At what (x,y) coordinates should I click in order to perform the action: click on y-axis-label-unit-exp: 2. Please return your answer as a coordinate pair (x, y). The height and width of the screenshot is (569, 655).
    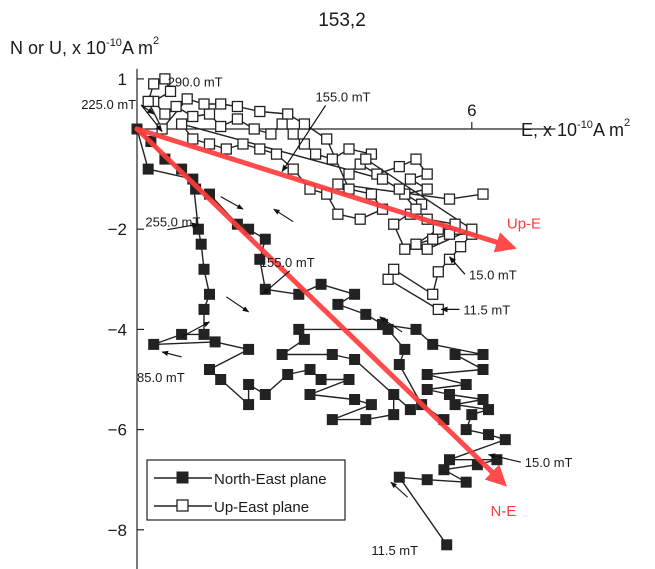
    Looking at the image, I should click on (156, 41).